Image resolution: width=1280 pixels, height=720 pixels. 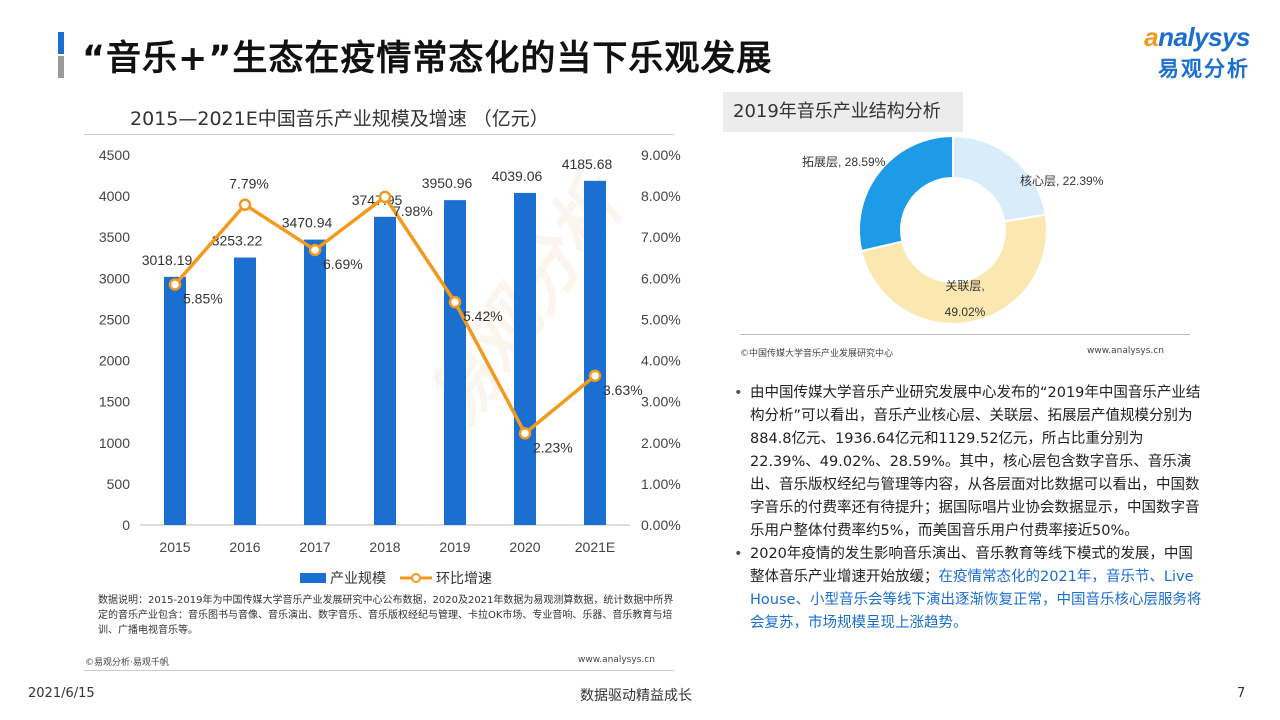 I want to click on bar-value-label: 3470.94, so click(x=307, y=223).